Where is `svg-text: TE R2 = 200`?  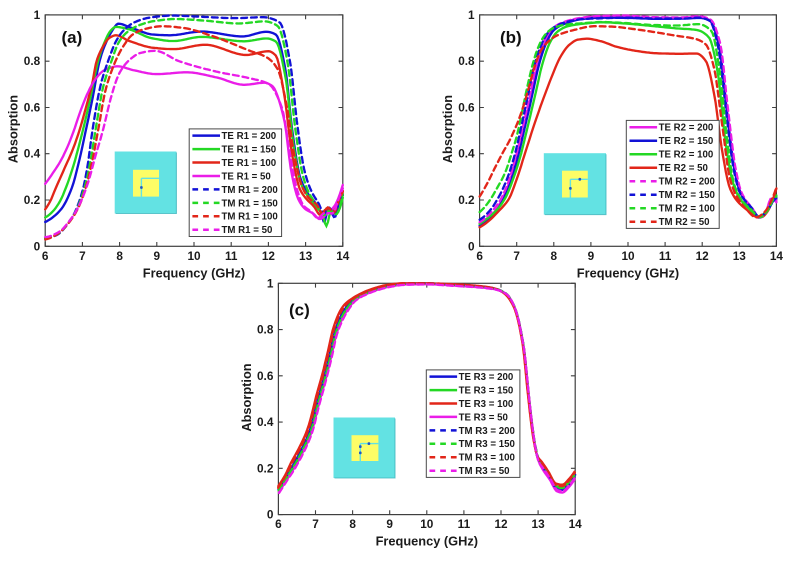
svg-text: TE R2 = 200 is located at coordinates (686, 128).